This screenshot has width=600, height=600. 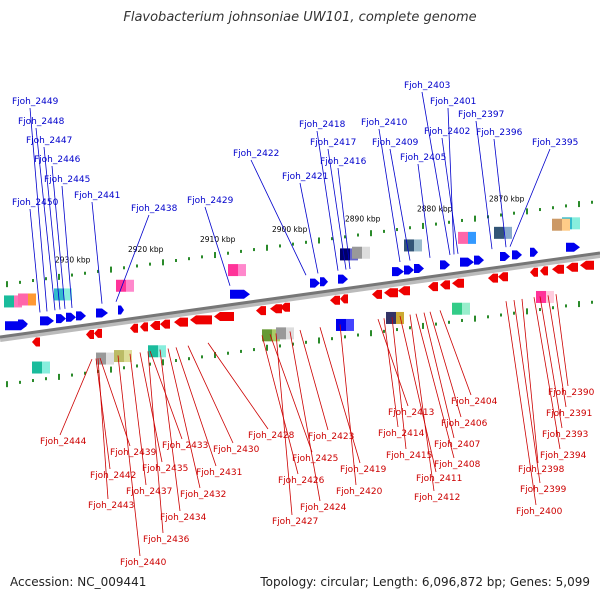 I want to click on gene-label: Fjoh_2428, so click(x=271, y=436).